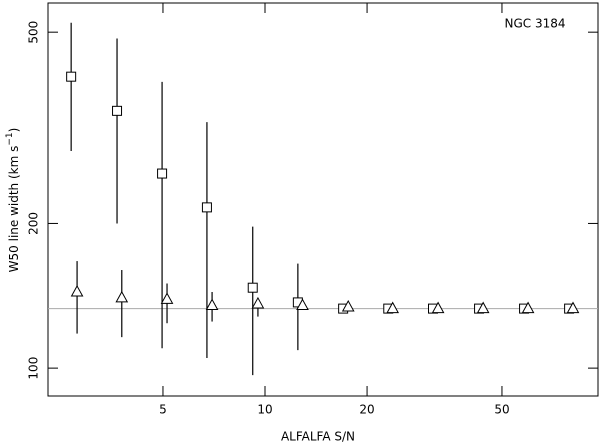  What do you see at coordinates (366, 410) in the screenshot?
I see `x-tick-label: 20` at bounding box center [366, 410].